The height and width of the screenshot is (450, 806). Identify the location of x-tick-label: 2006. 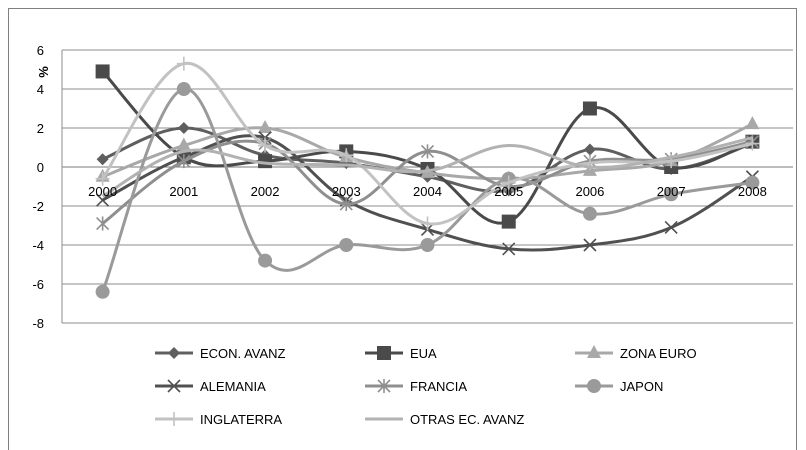
(589, 191).